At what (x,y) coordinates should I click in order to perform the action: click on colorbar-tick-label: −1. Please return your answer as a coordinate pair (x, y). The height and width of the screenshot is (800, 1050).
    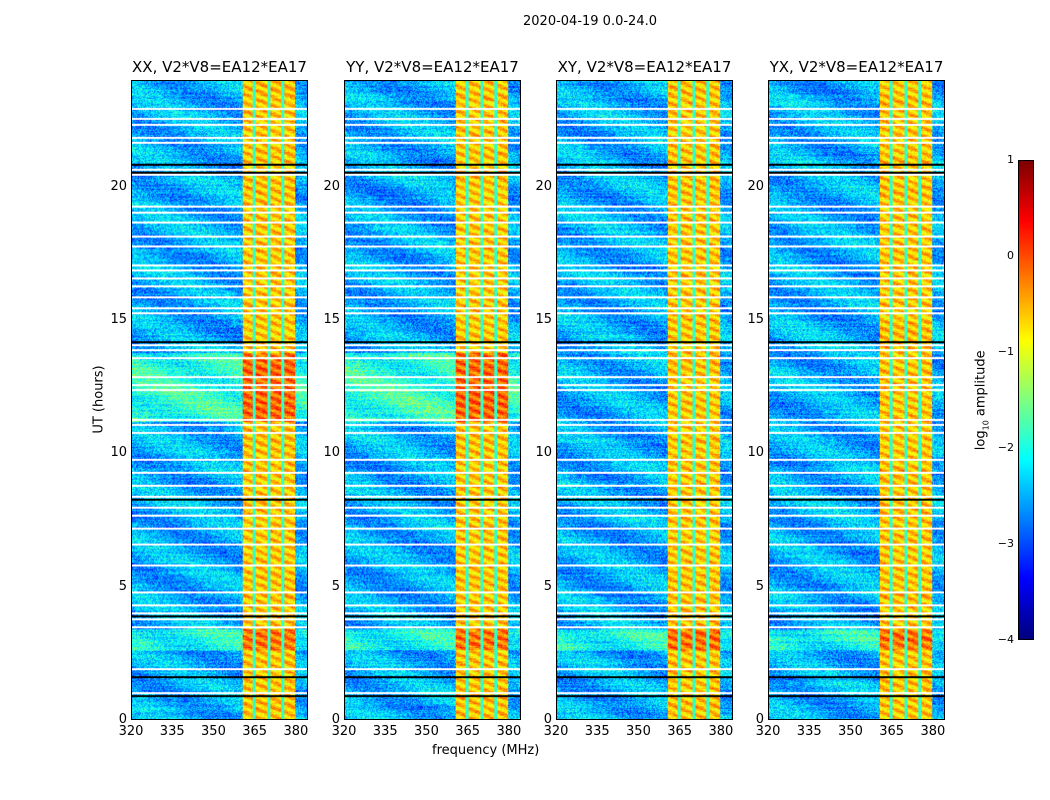
    Looking at the image, I should click on (1005, 351).